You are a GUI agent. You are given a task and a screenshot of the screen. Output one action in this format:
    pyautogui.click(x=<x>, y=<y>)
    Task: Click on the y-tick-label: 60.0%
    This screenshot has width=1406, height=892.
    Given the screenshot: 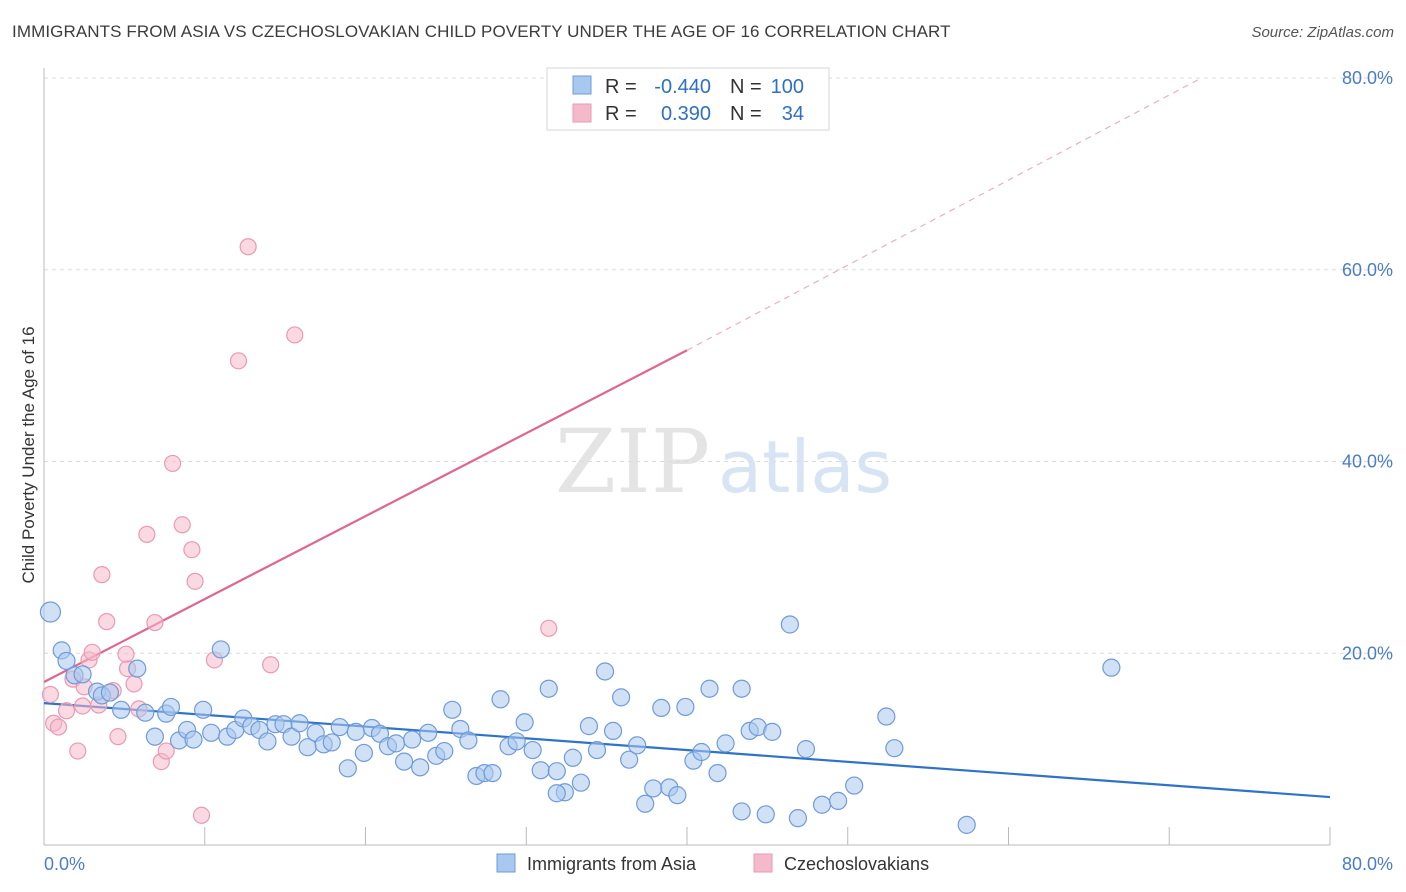 What is the action you would take?
    pyautogui.click(x=1367, y=270)
    